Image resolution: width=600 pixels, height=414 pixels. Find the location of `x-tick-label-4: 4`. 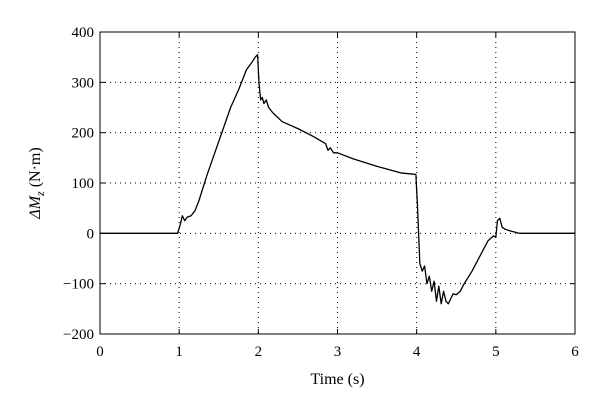

x-tick-label-4: 4 is located at coordinates (417, 352).